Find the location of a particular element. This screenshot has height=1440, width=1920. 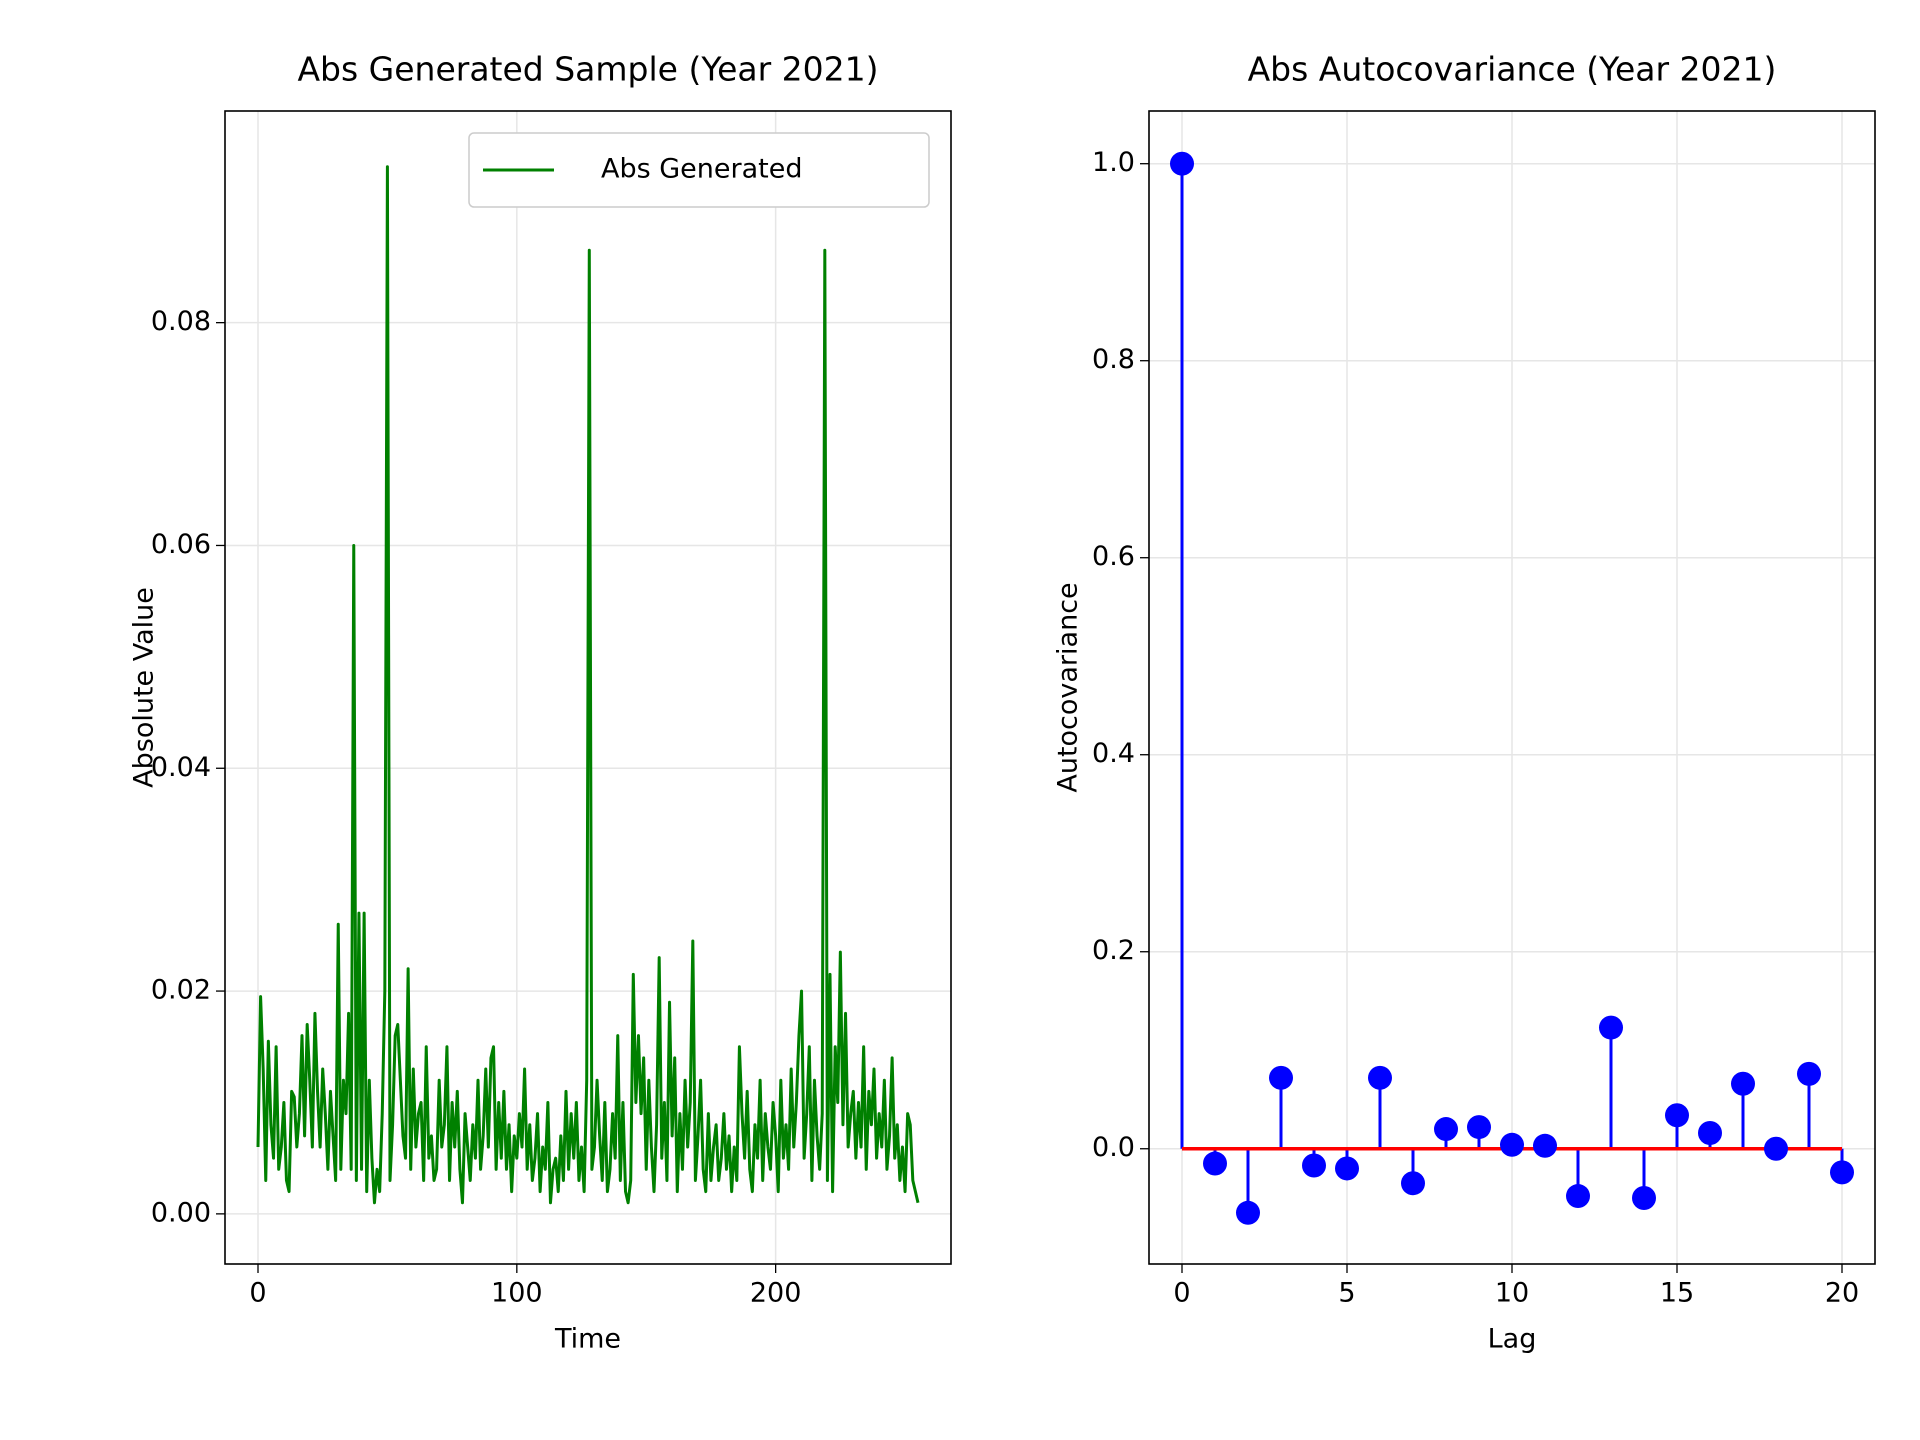

legend-box is located at coordinates (699, 170).